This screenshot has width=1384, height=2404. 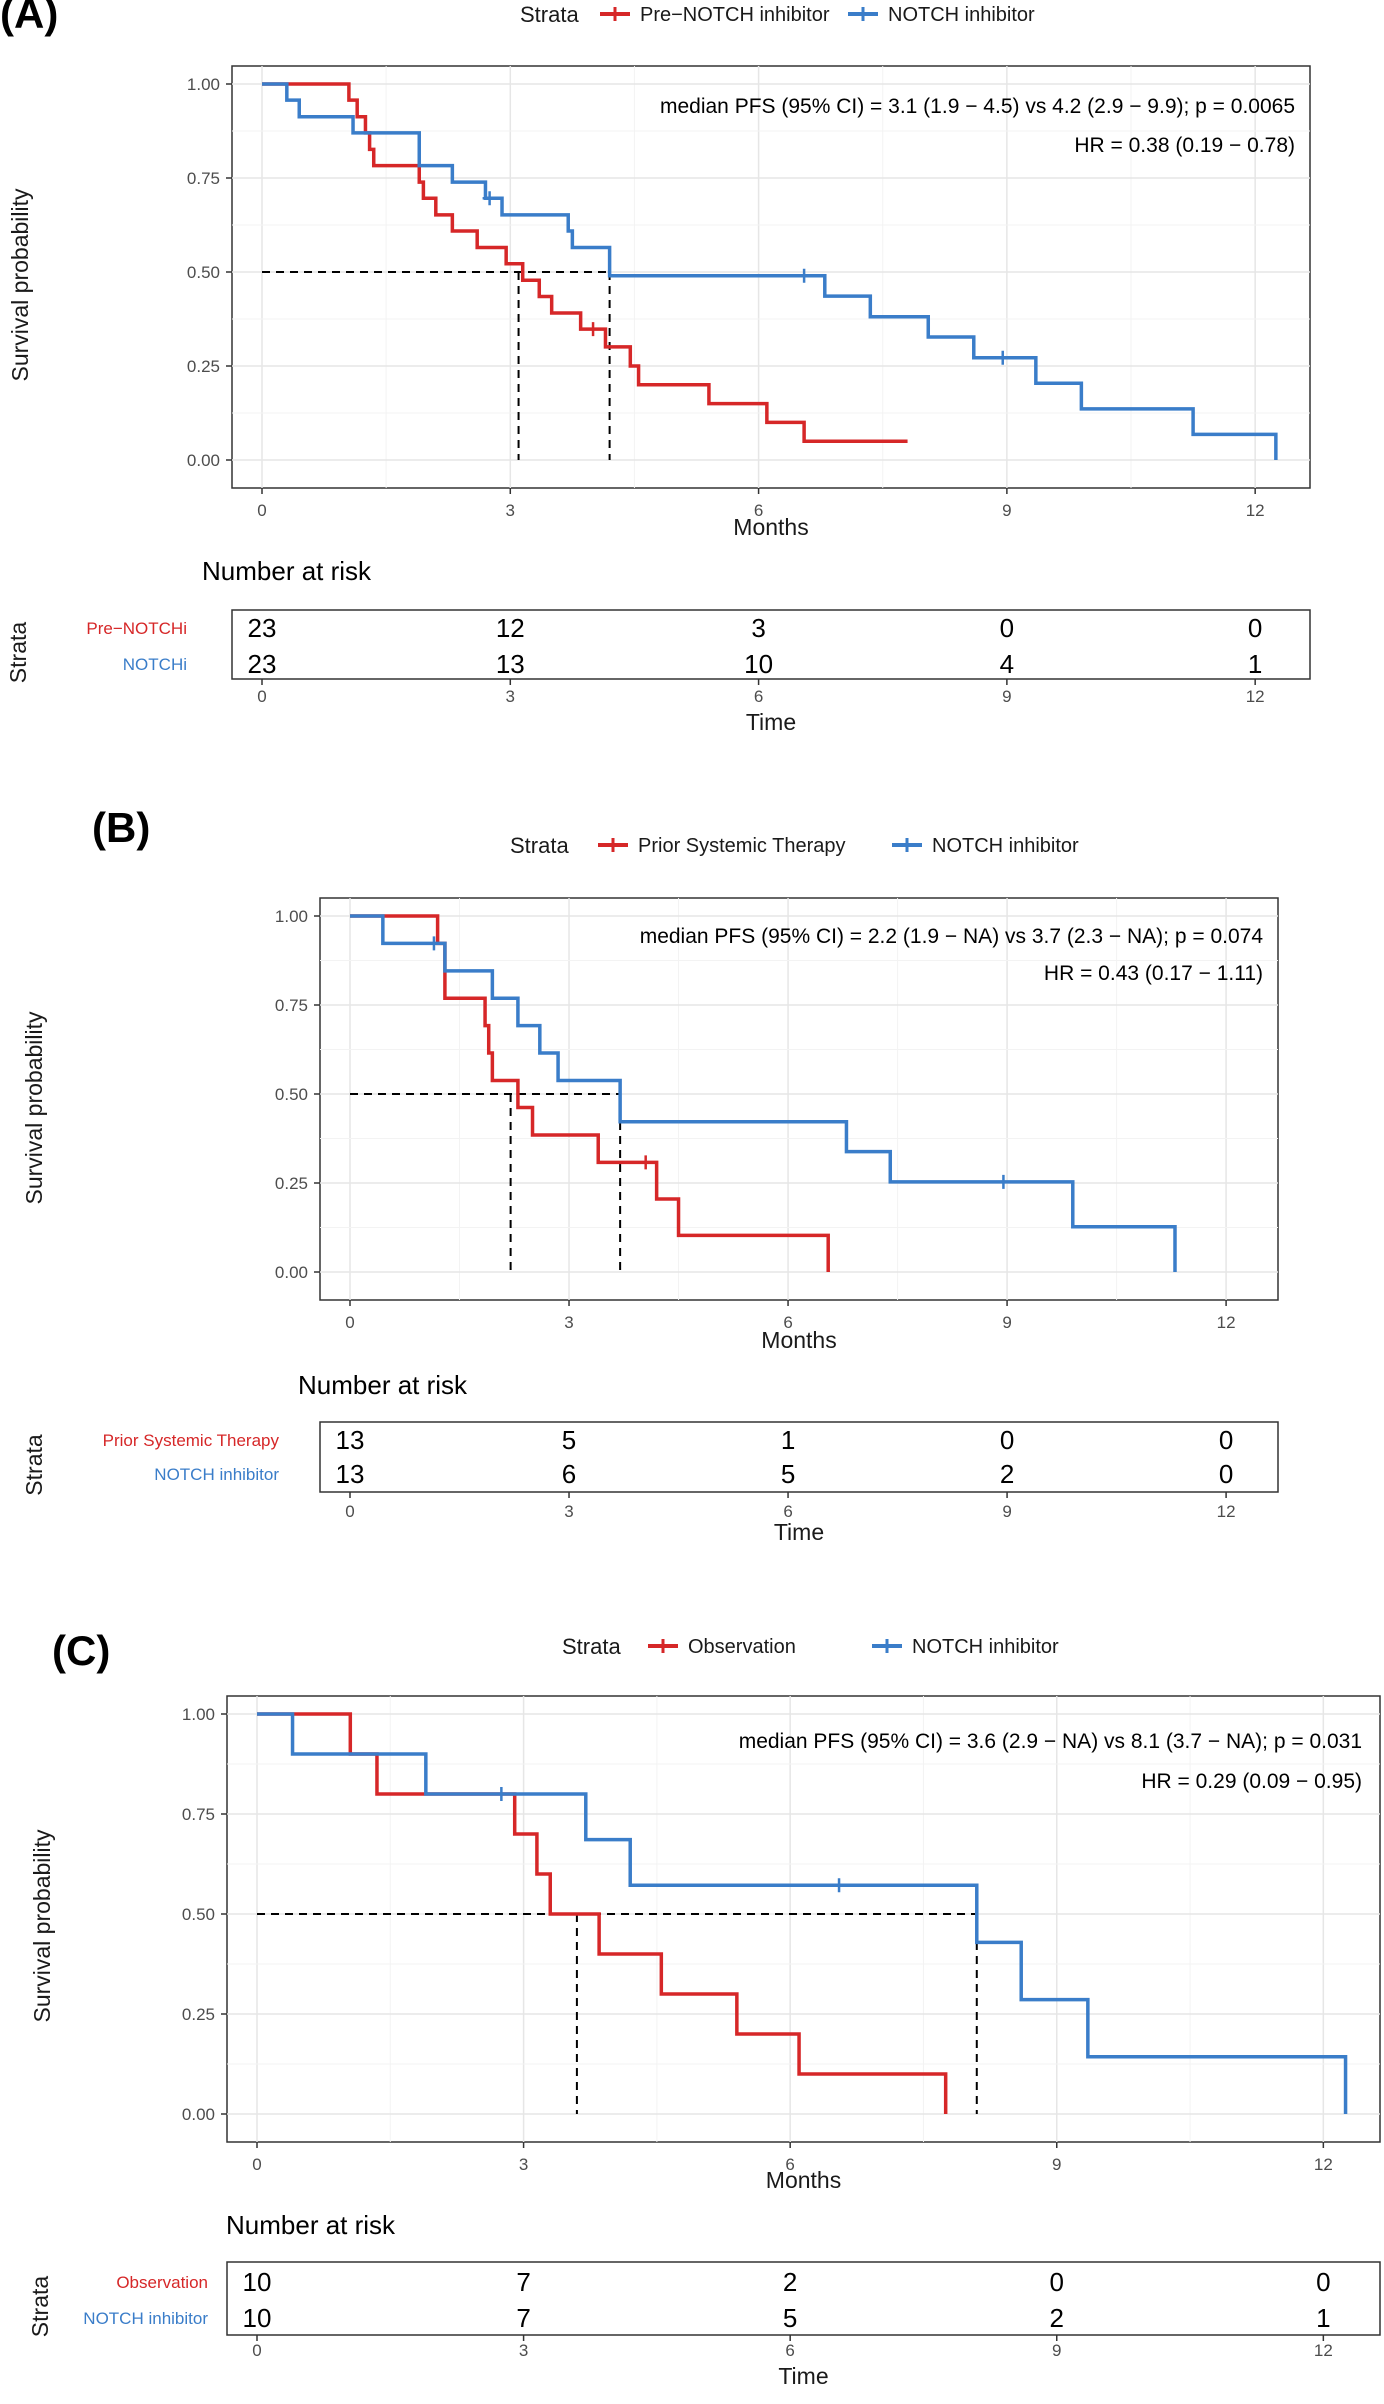 I want to click on panel-tag: (C), so click(x=81, y=1650).